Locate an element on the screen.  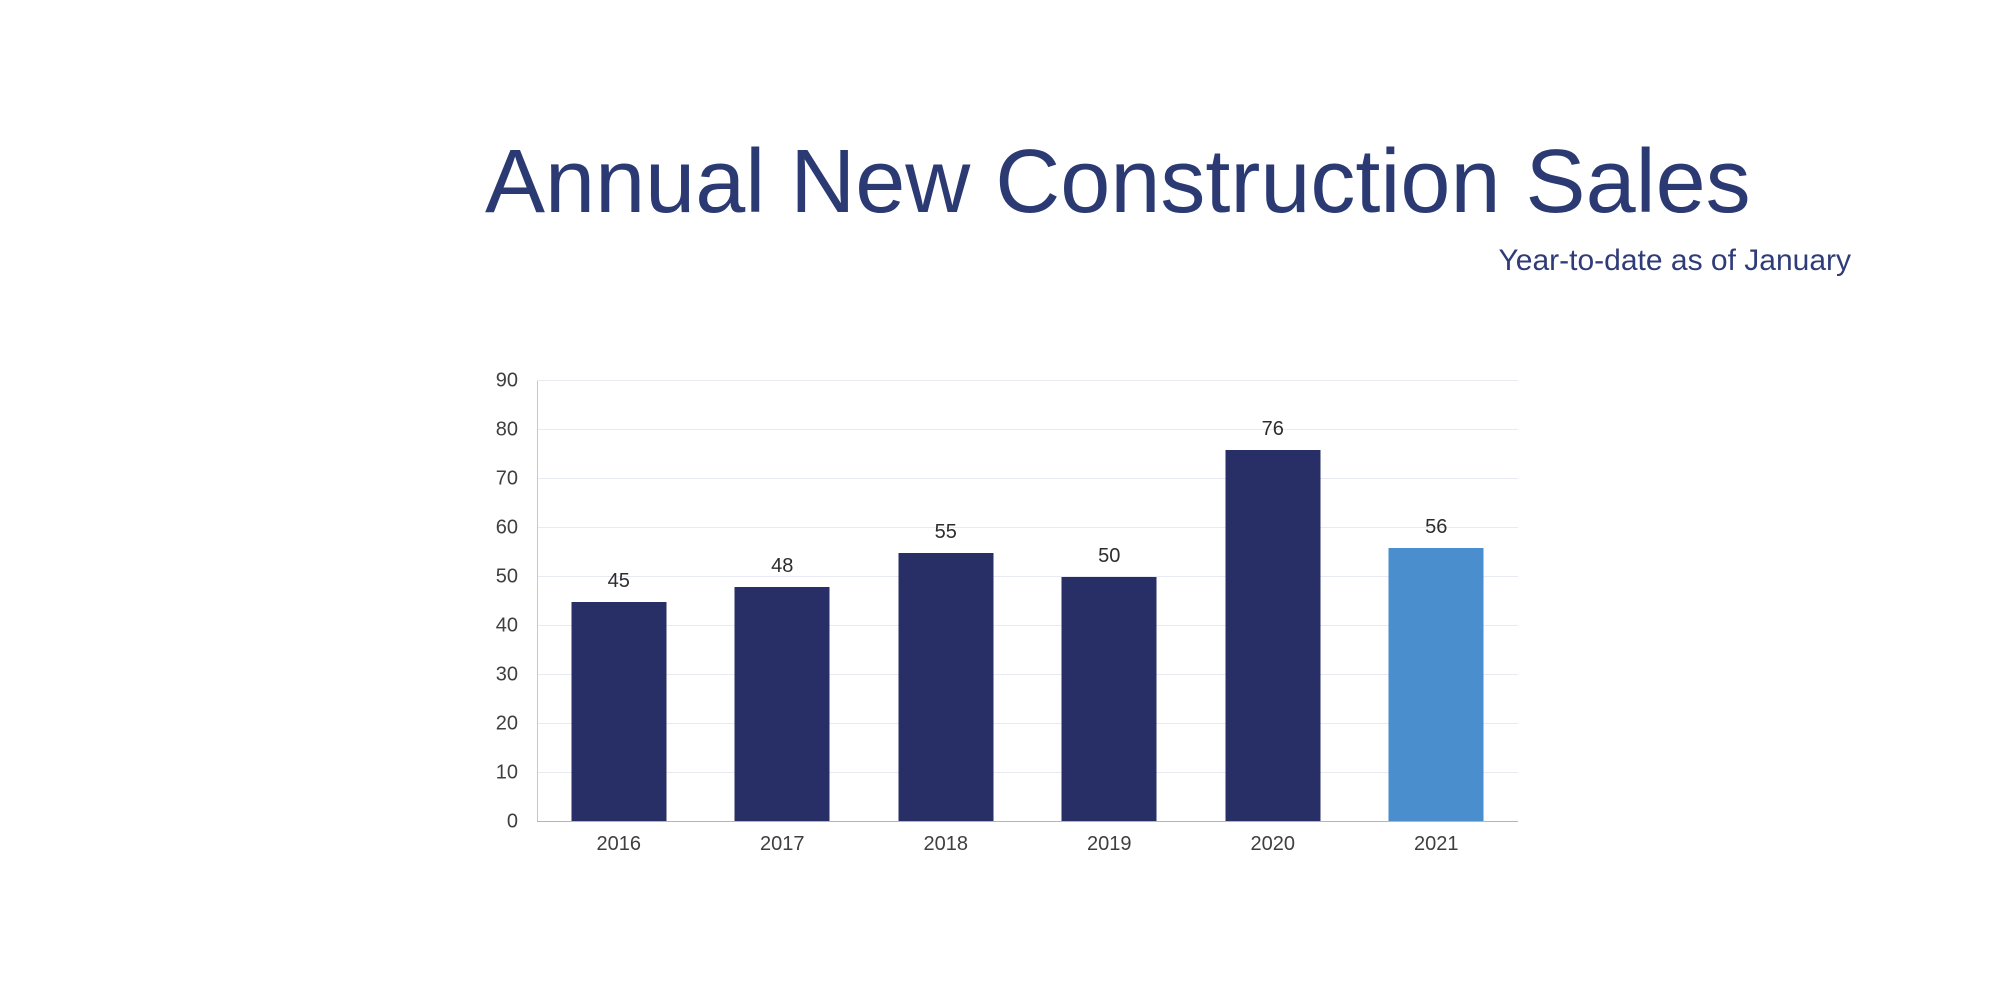
bar-2017: 48 is located at coordinates (782, 688).